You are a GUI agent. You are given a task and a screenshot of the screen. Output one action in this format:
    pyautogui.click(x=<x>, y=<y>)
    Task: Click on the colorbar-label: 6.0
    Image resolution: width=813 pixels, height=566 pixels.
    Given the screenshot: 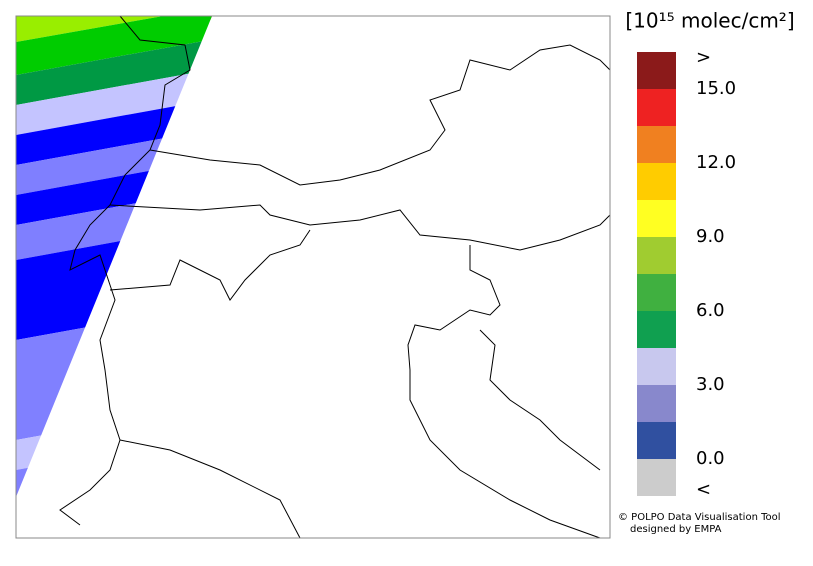 What is the action you would take?
    pyautogui.click(x=710, y=310)
    